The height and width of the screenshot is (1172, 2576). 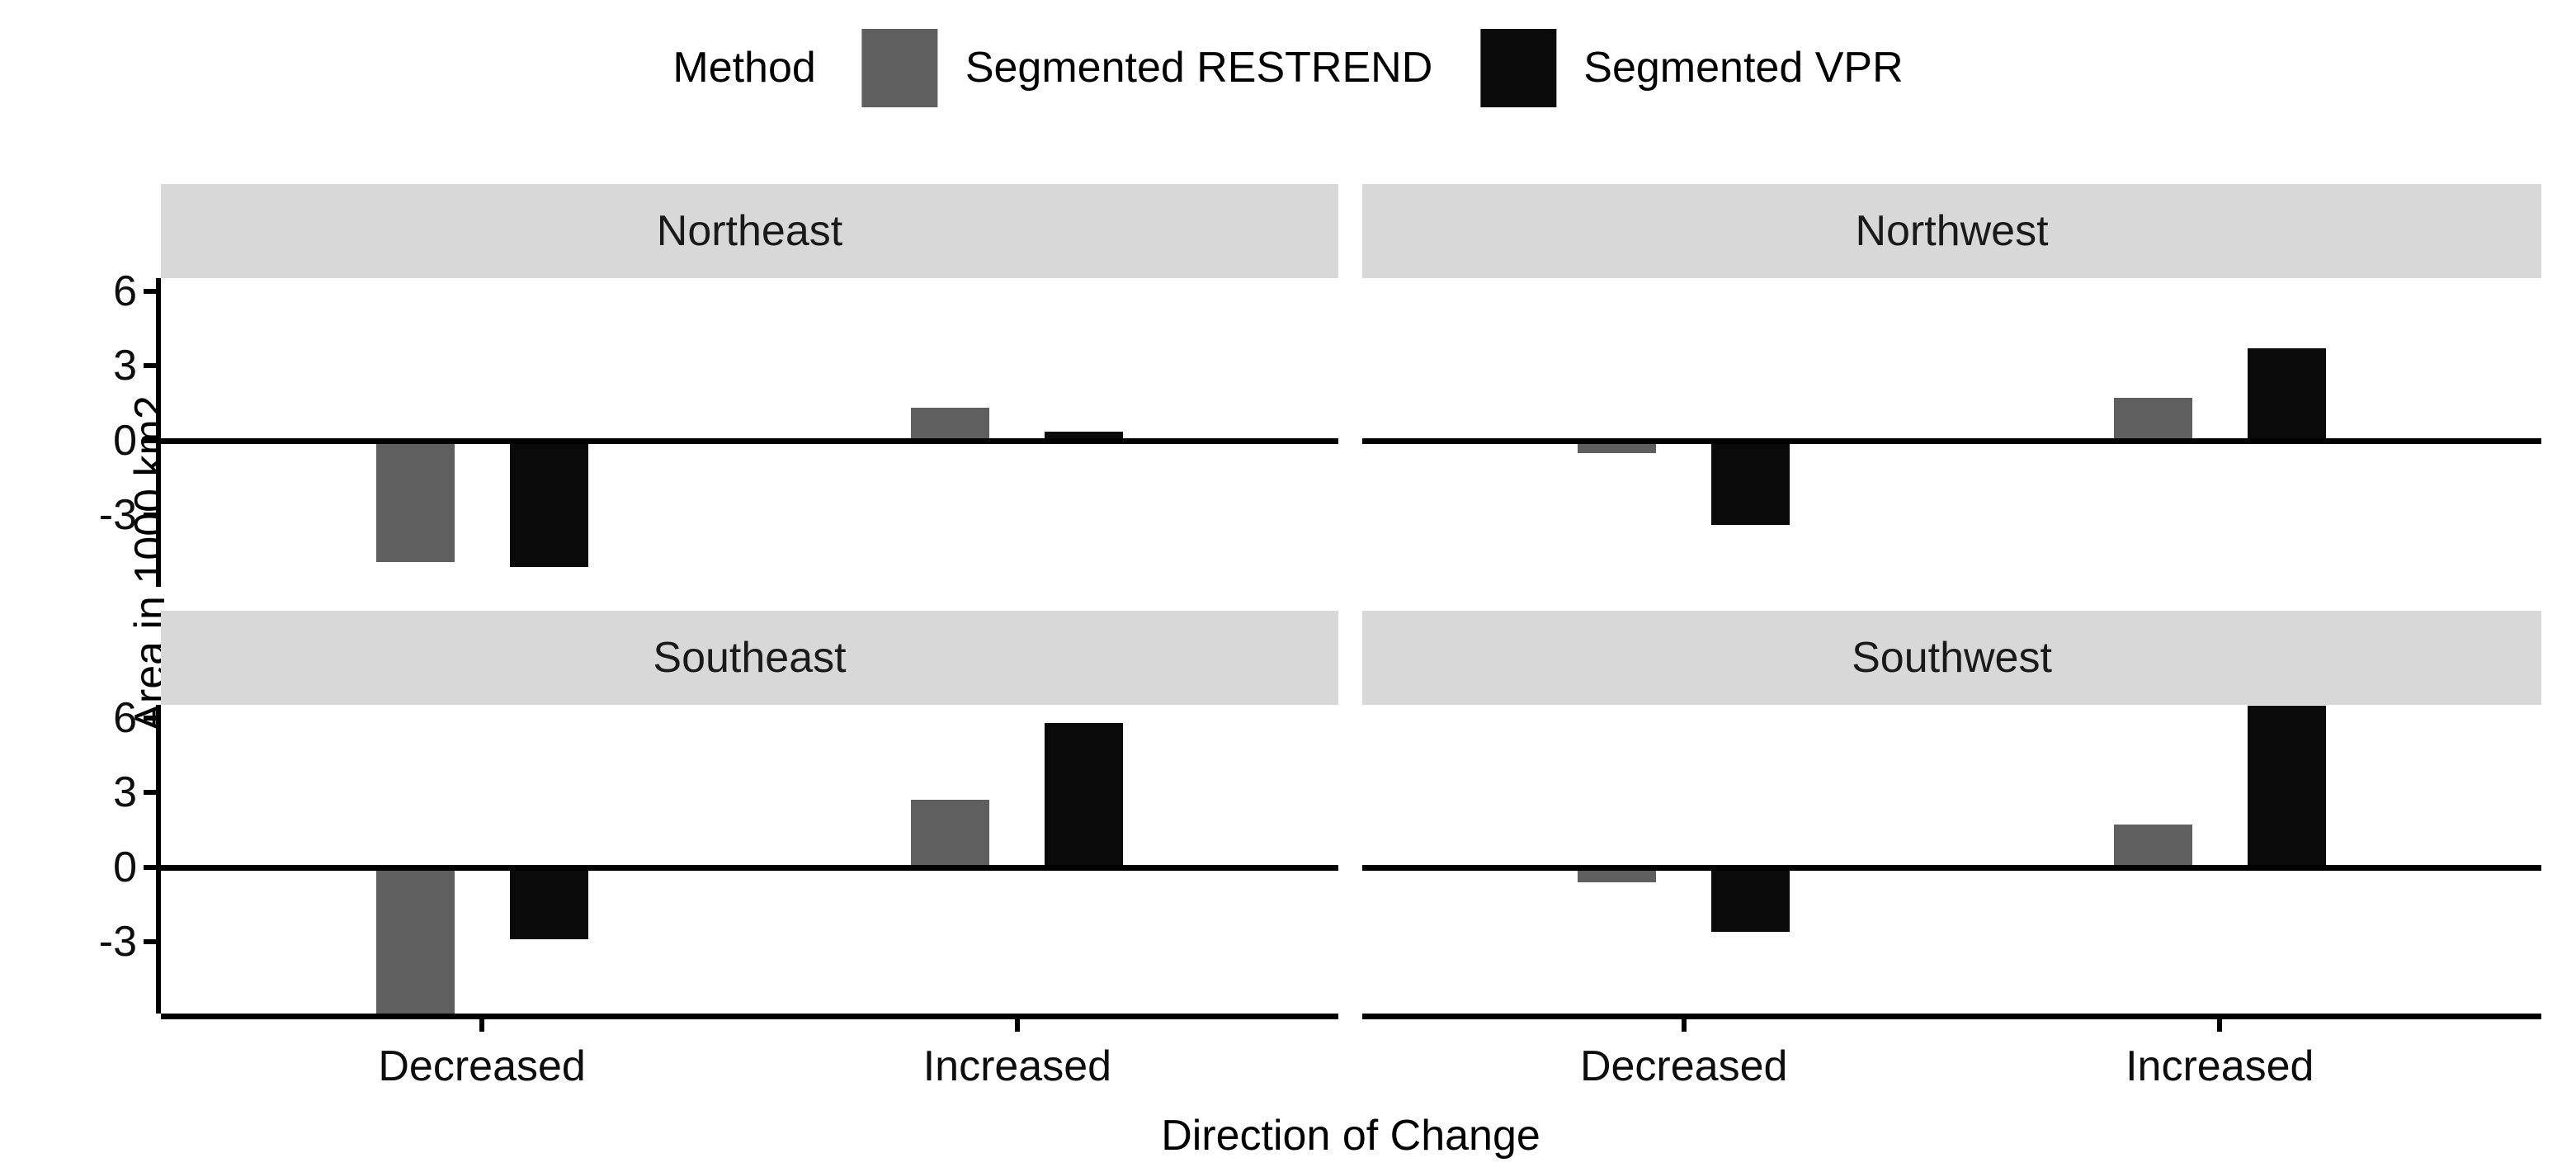 What do you see at coordinates (749, 441) in the screenshot?
I see `zero-line-northeast` at bounding box center [749, 441].